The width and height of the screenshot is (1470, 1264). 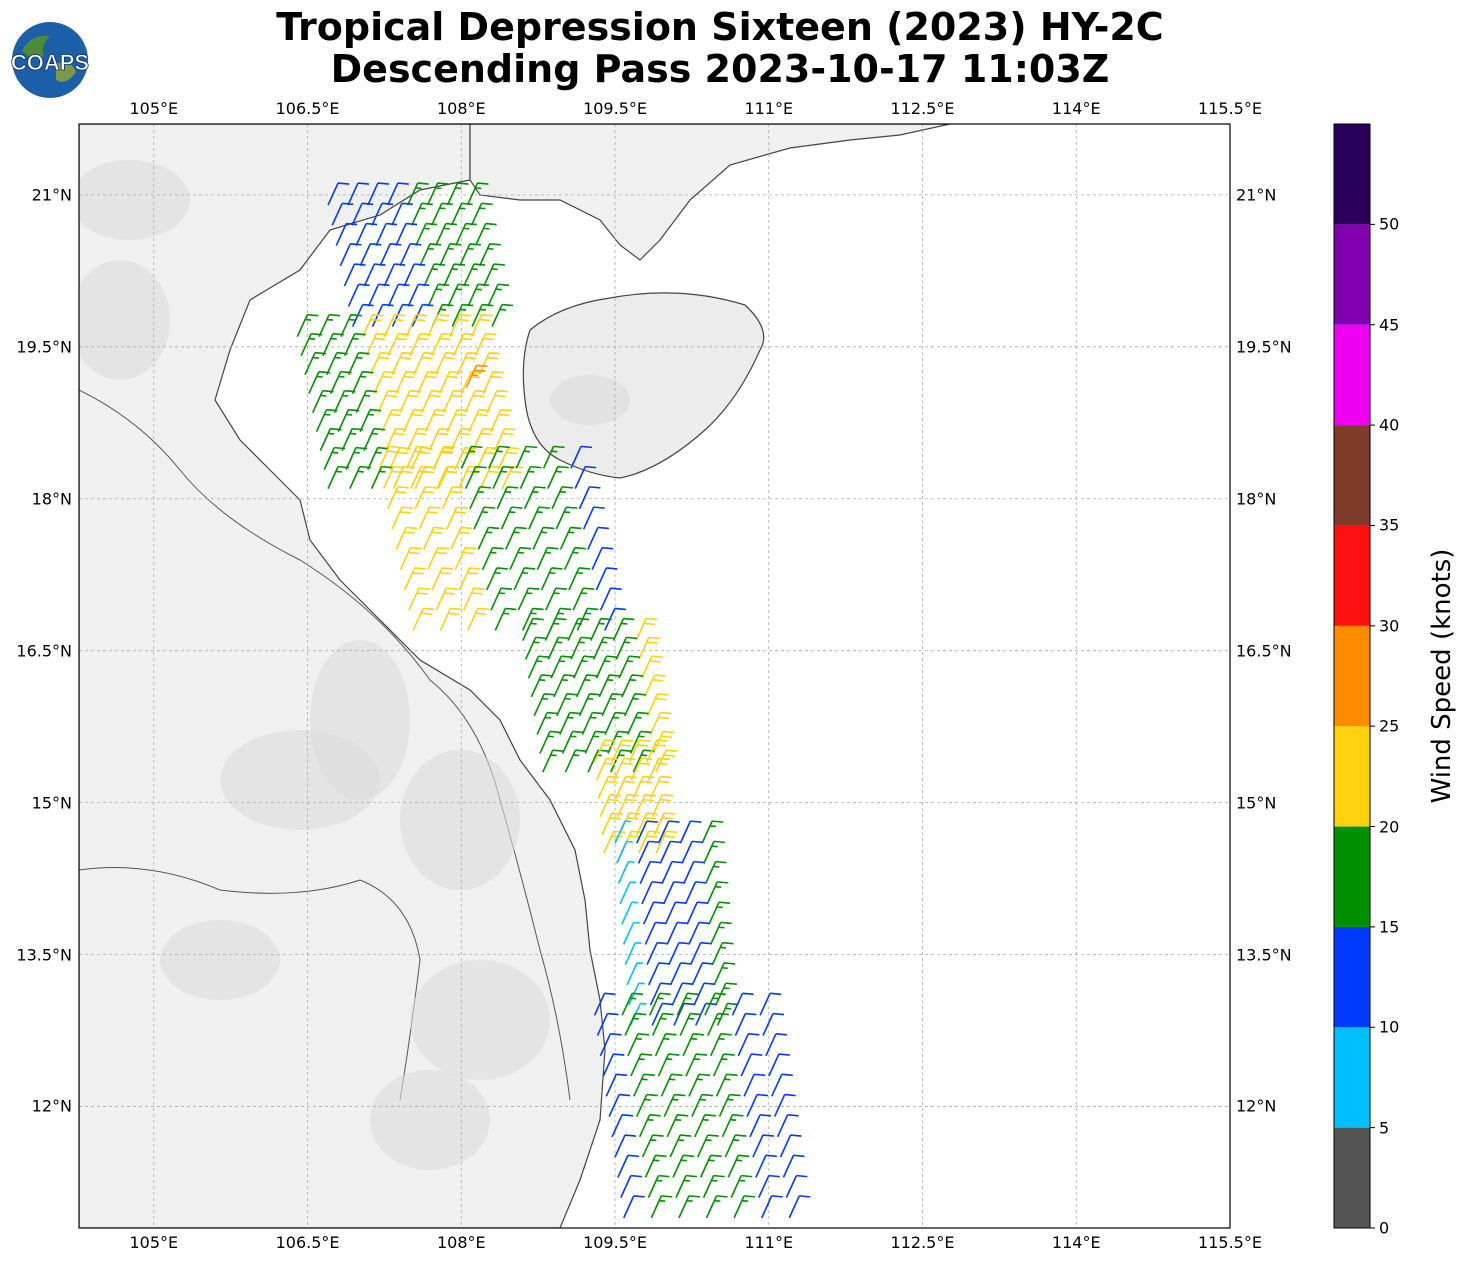 What do you see at coordinates (720, 69) in the screenshot?
I see `title-line-2: Descending Pass 2023-10-17 11:03Z` at bounding box center [720, 69].